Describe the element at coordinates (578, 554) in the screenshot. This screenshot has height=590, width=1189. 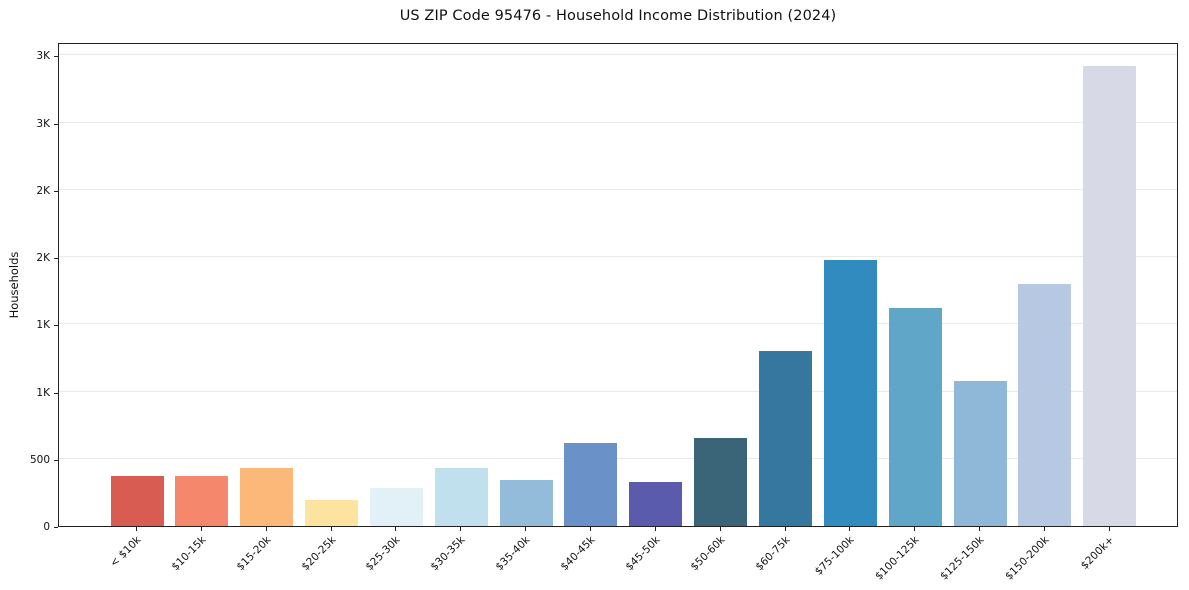
I see `x-tick-label: $40-45k` at that location.